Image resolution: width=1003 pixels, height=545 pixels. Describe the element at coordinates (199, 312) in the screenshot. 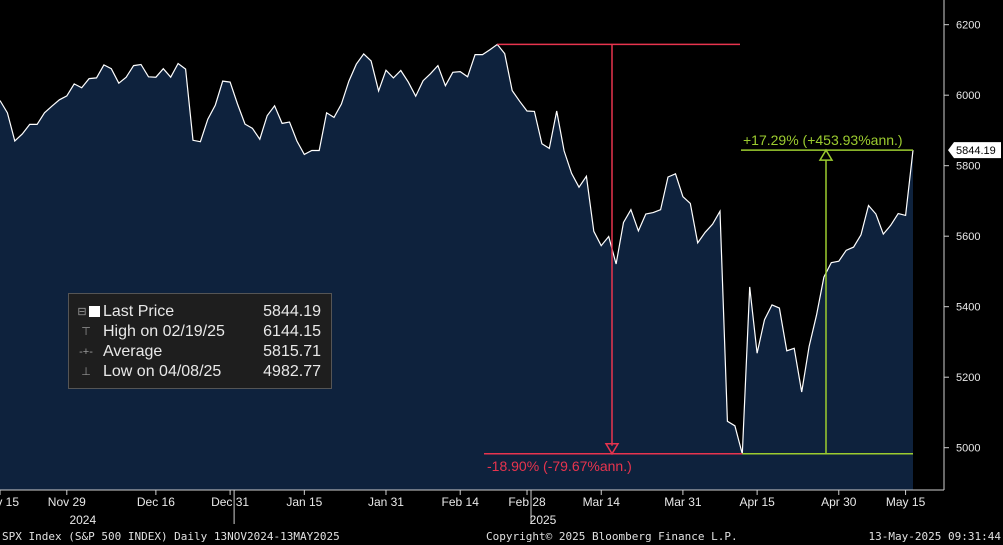

I see `legend-row-last-price: ⊟ Last Price 5844.19` at that location.